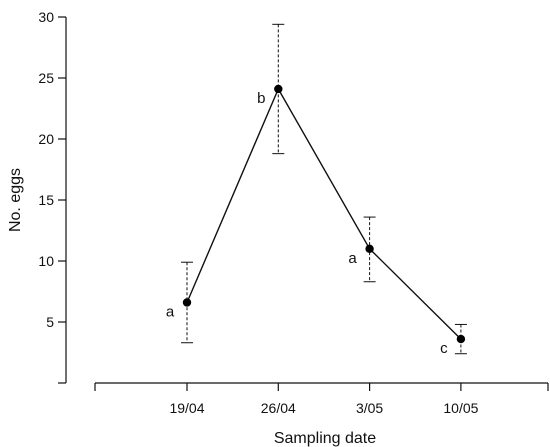 The image size is (550, 447). What do you see at coordinates (278, 408) in the screenshot?
I see `x-tick-label: 26/04` at bounding box center [278, 408].